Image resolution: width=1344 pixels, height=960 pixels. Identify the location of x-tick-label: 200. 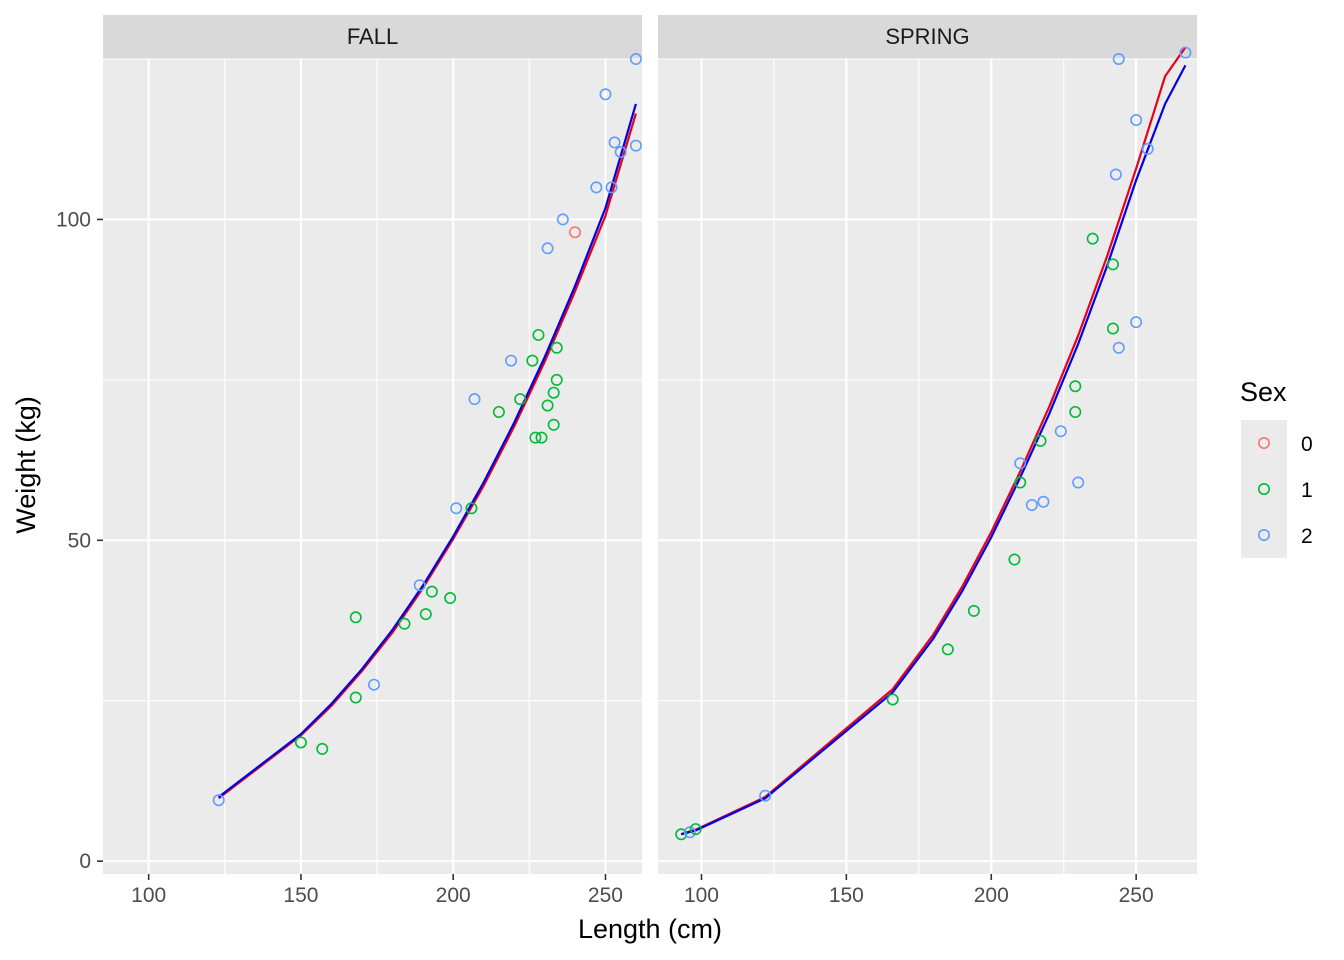
(453, 895).